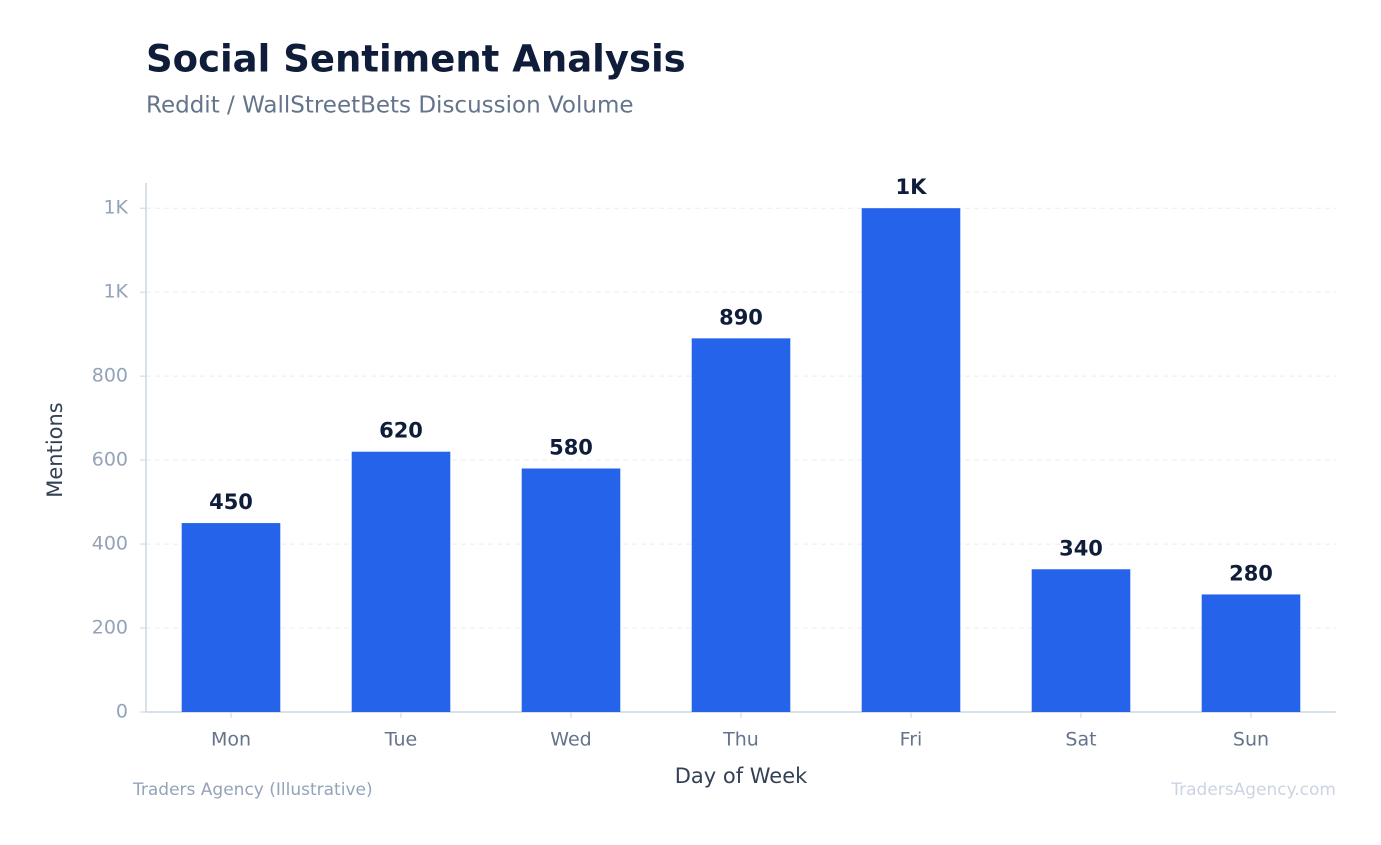 This screenshot has width=1381, height=845. What do you see at coordinates (110, 460) in the screenshot?
I see `y-tick-label: 600` at bounding box center [110, 460].